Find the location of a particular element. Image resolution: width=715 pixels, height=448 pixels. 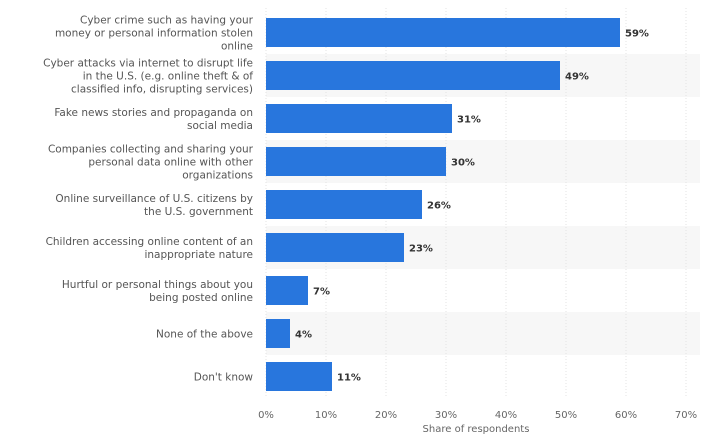

x-axis-title: Share of respondents is located at coordinates (476, 429).